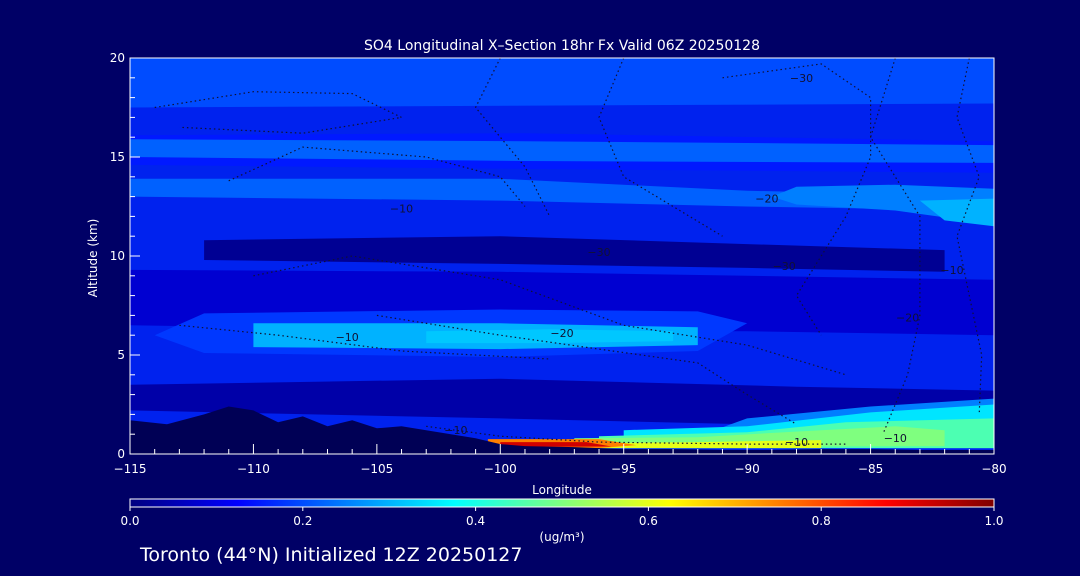 Image resolution: width=1080 pixels, height=576 pixels. Describe the element at coordinates (561, 537) in the screenshot. I see `colorbar-units-label: (ug/m³)` at that location.